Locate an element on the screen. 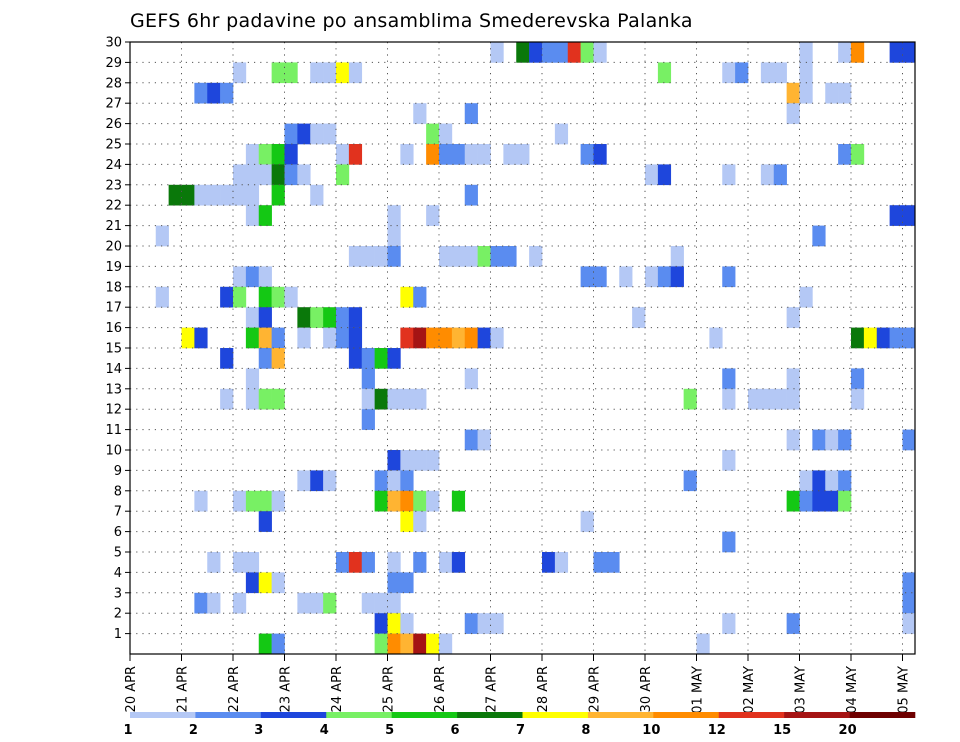 The width and height of the screenshot is (960, 742). y-tick-label: 28 is located at coordinates (113, 83).